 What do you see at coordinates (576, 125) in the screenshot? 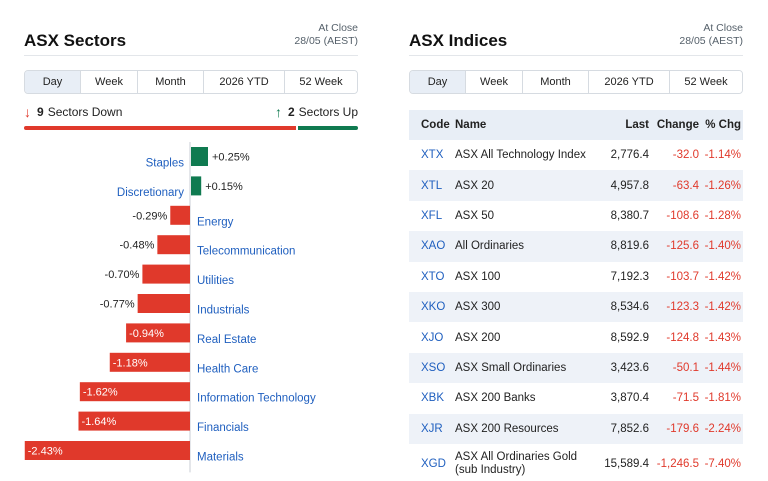
I see `indices-table-header: Code Name Last Change % Chg` at bounding box center [576, 125].